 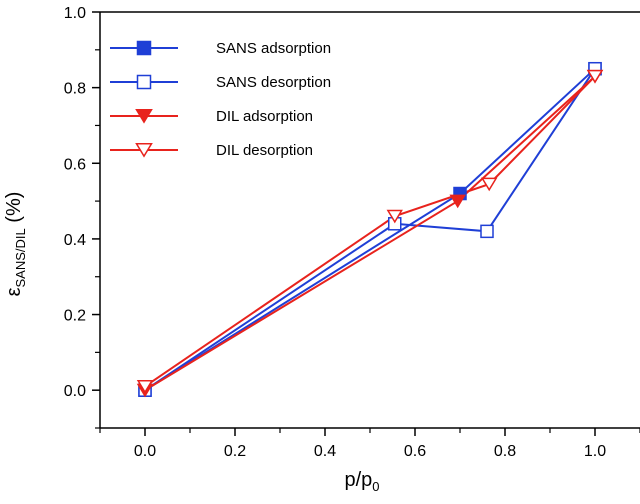 What do you see at coordinates (145, 451) in the screenshot?
I see `x-tick-label: 0.0` at bounding box center [145, 451].